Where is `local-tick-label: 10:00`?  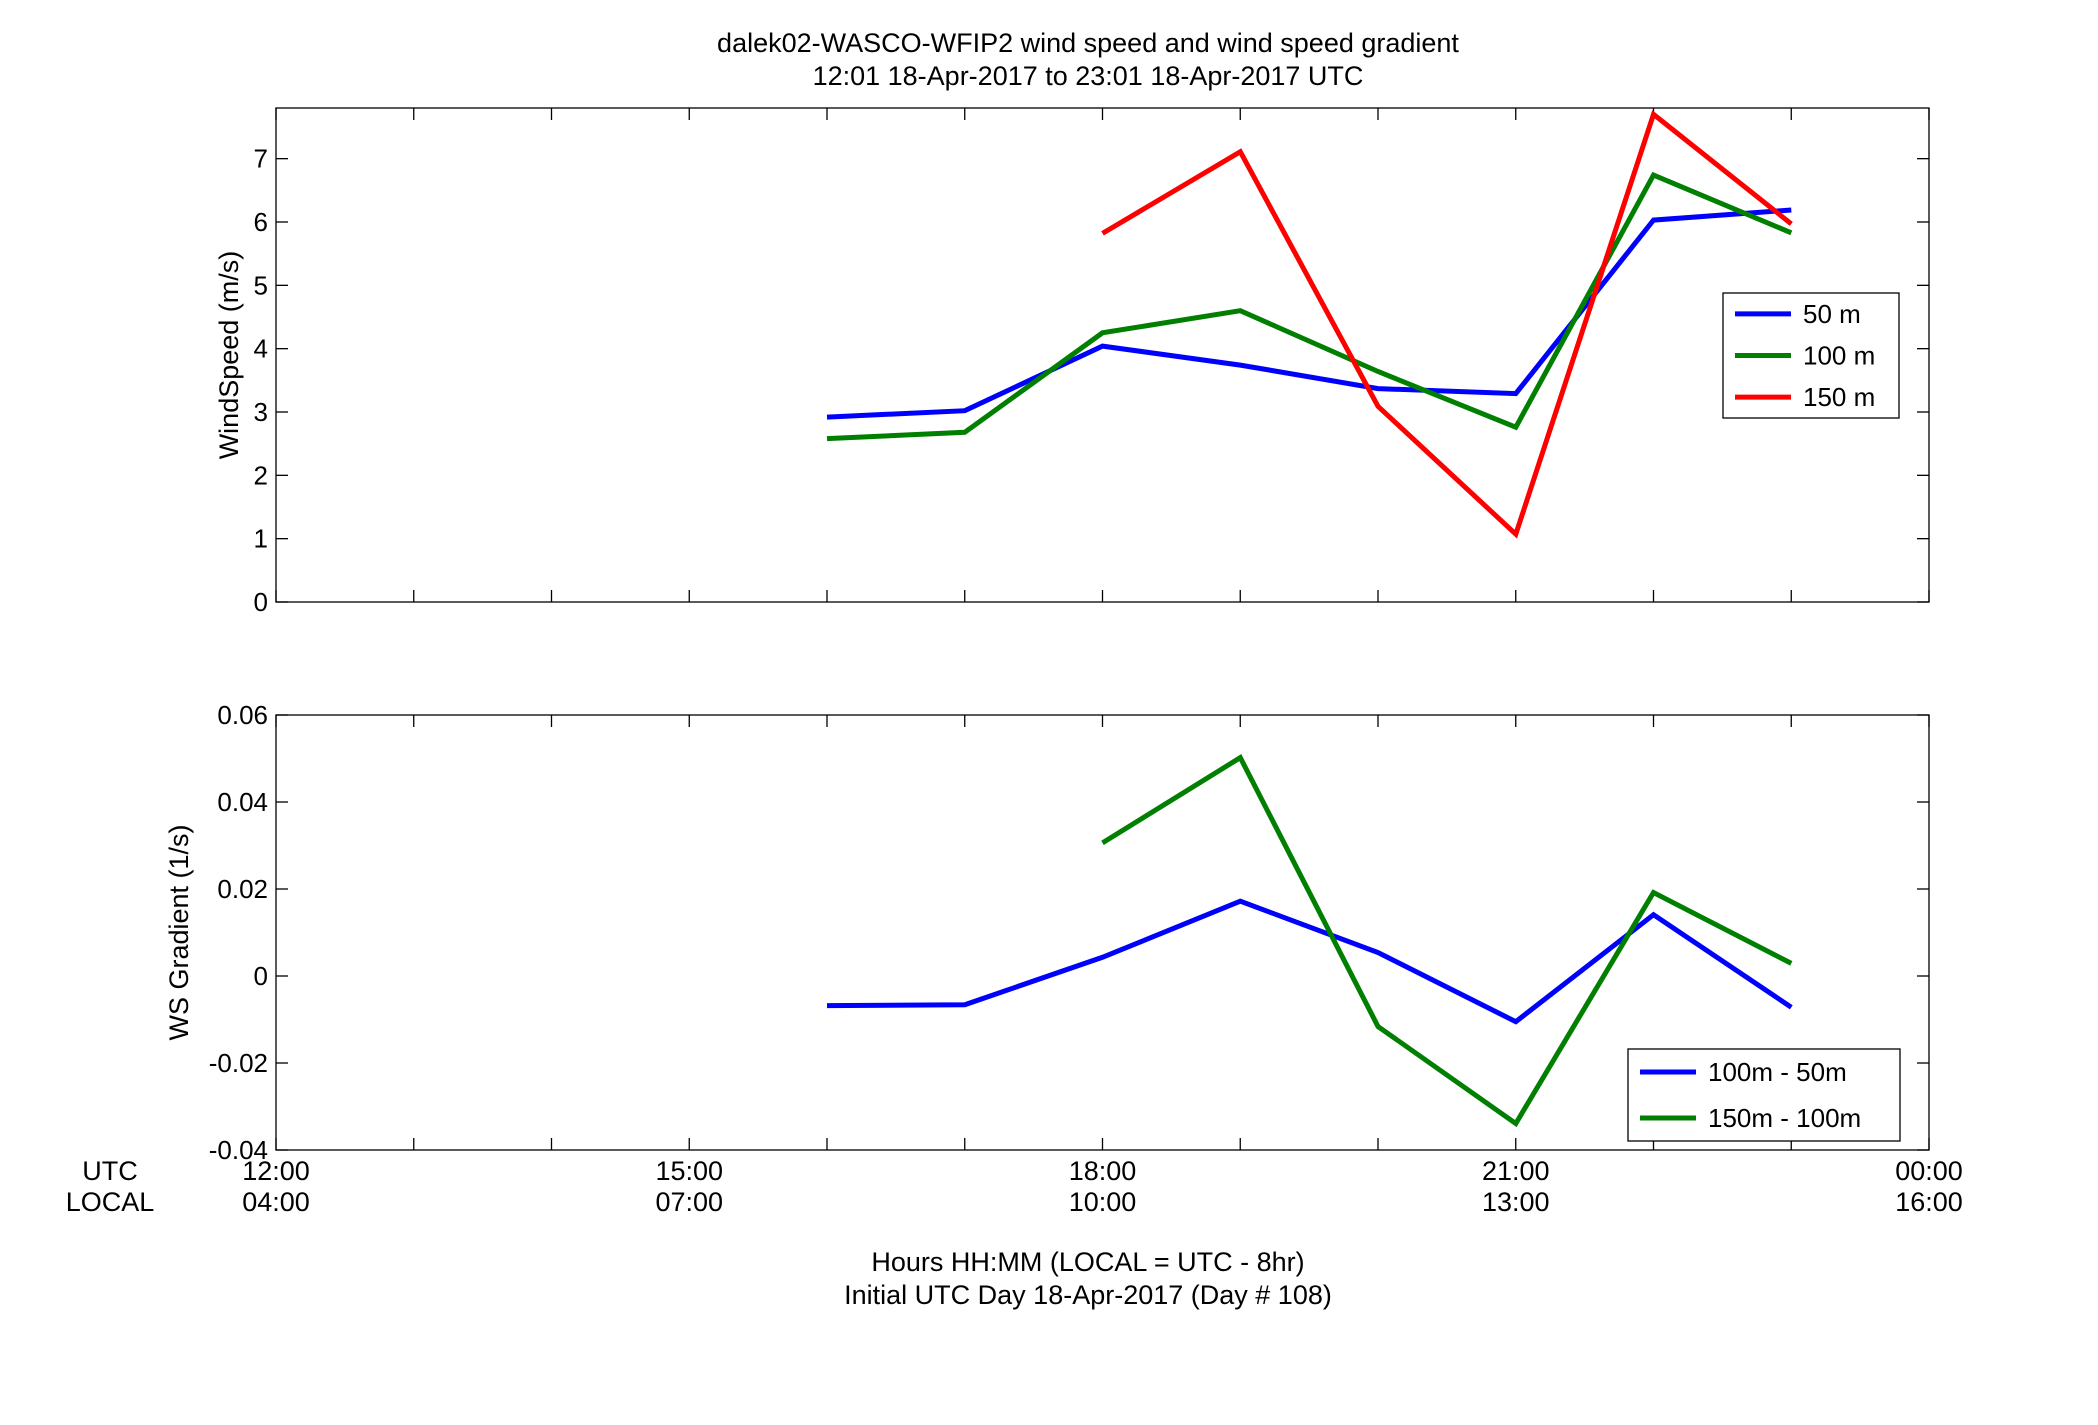
local-tick-label: 10:00 is located at coordinates (1103, 1202).